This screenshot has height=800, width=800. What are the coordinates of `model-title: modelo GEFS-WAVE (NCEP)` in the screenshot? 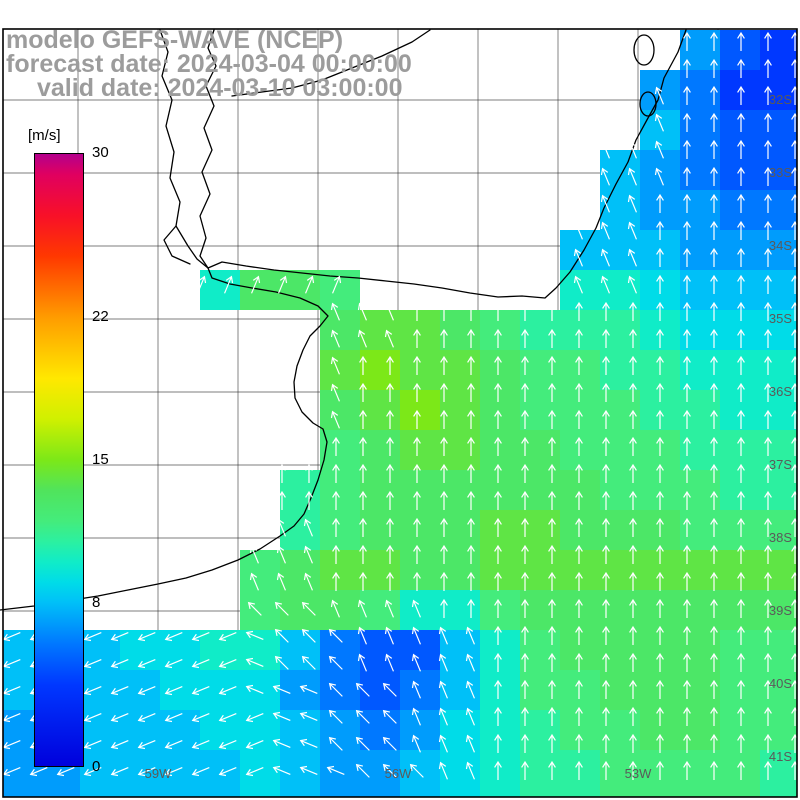 It's located at (175, 40).